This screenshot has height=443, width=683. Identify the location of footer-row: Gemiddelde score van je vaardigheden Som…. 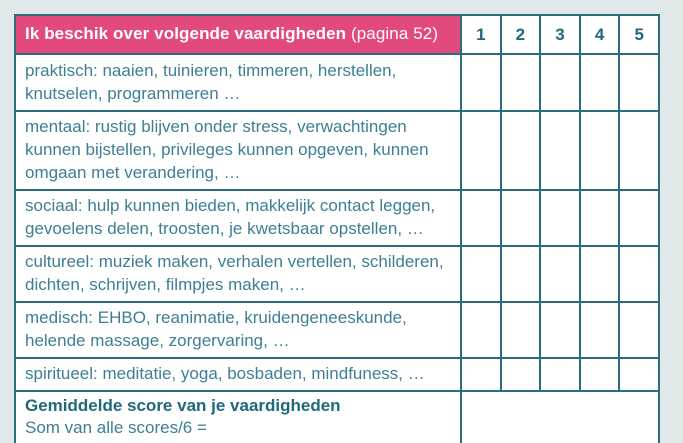
(337, 416).